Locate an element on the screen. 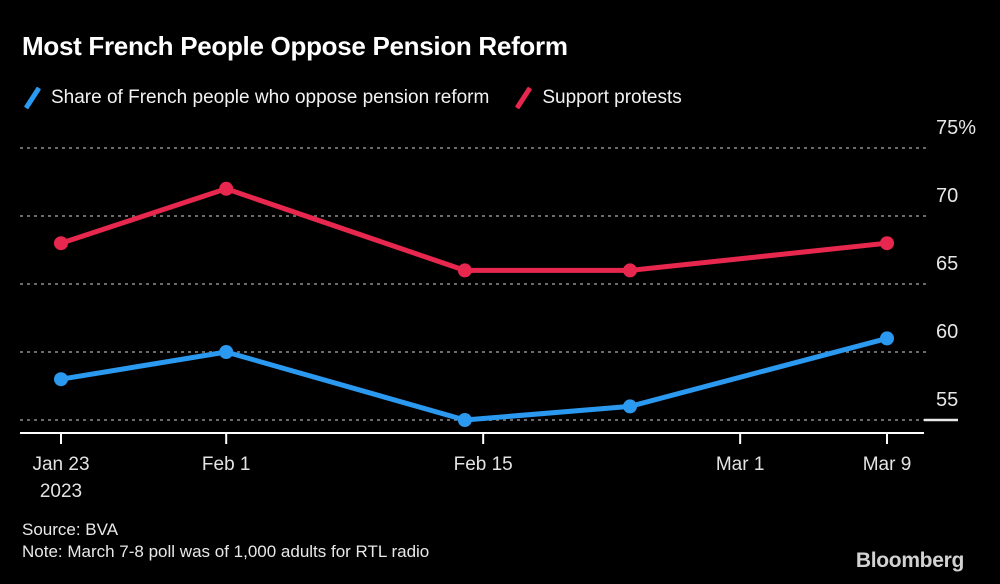 This screenshot has height=584, width=1000. chart-title: Most French People Oppose Pension Reform is located at coordinates (295, 46).